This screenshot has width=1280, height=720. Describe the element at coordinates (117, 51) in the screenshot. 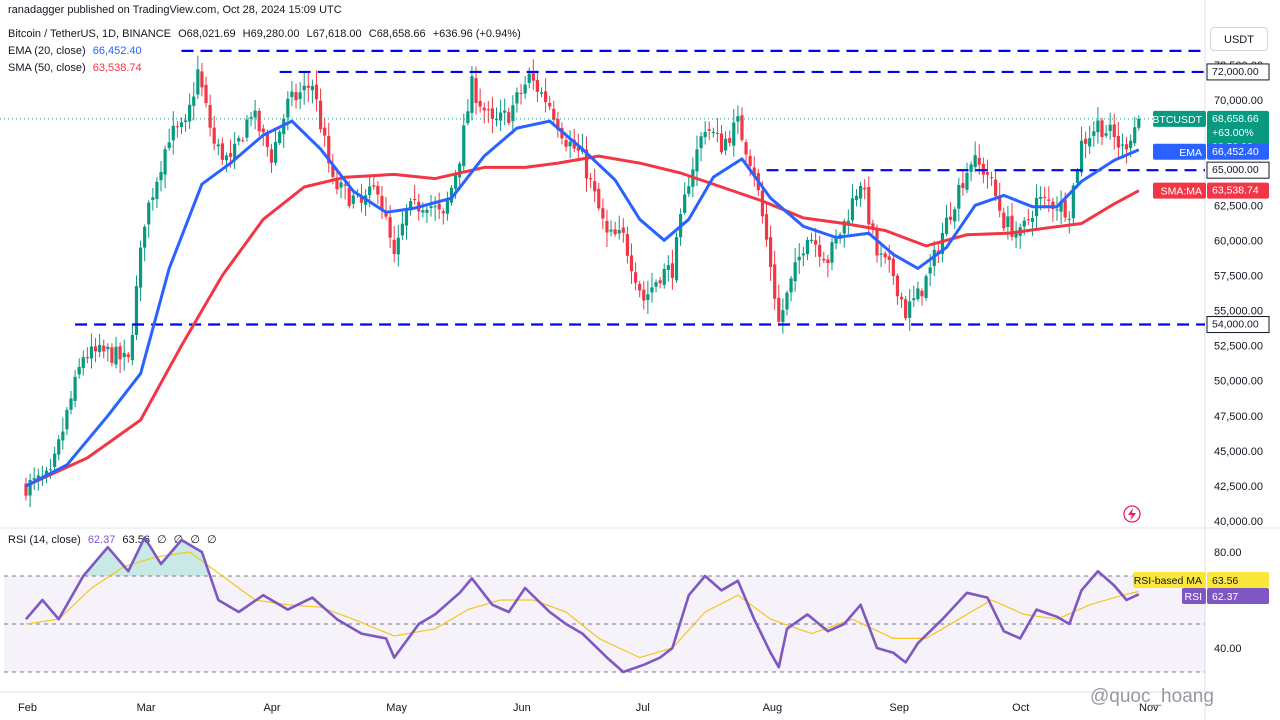

I see `ema-legend-value: 66,452.40` at that location.